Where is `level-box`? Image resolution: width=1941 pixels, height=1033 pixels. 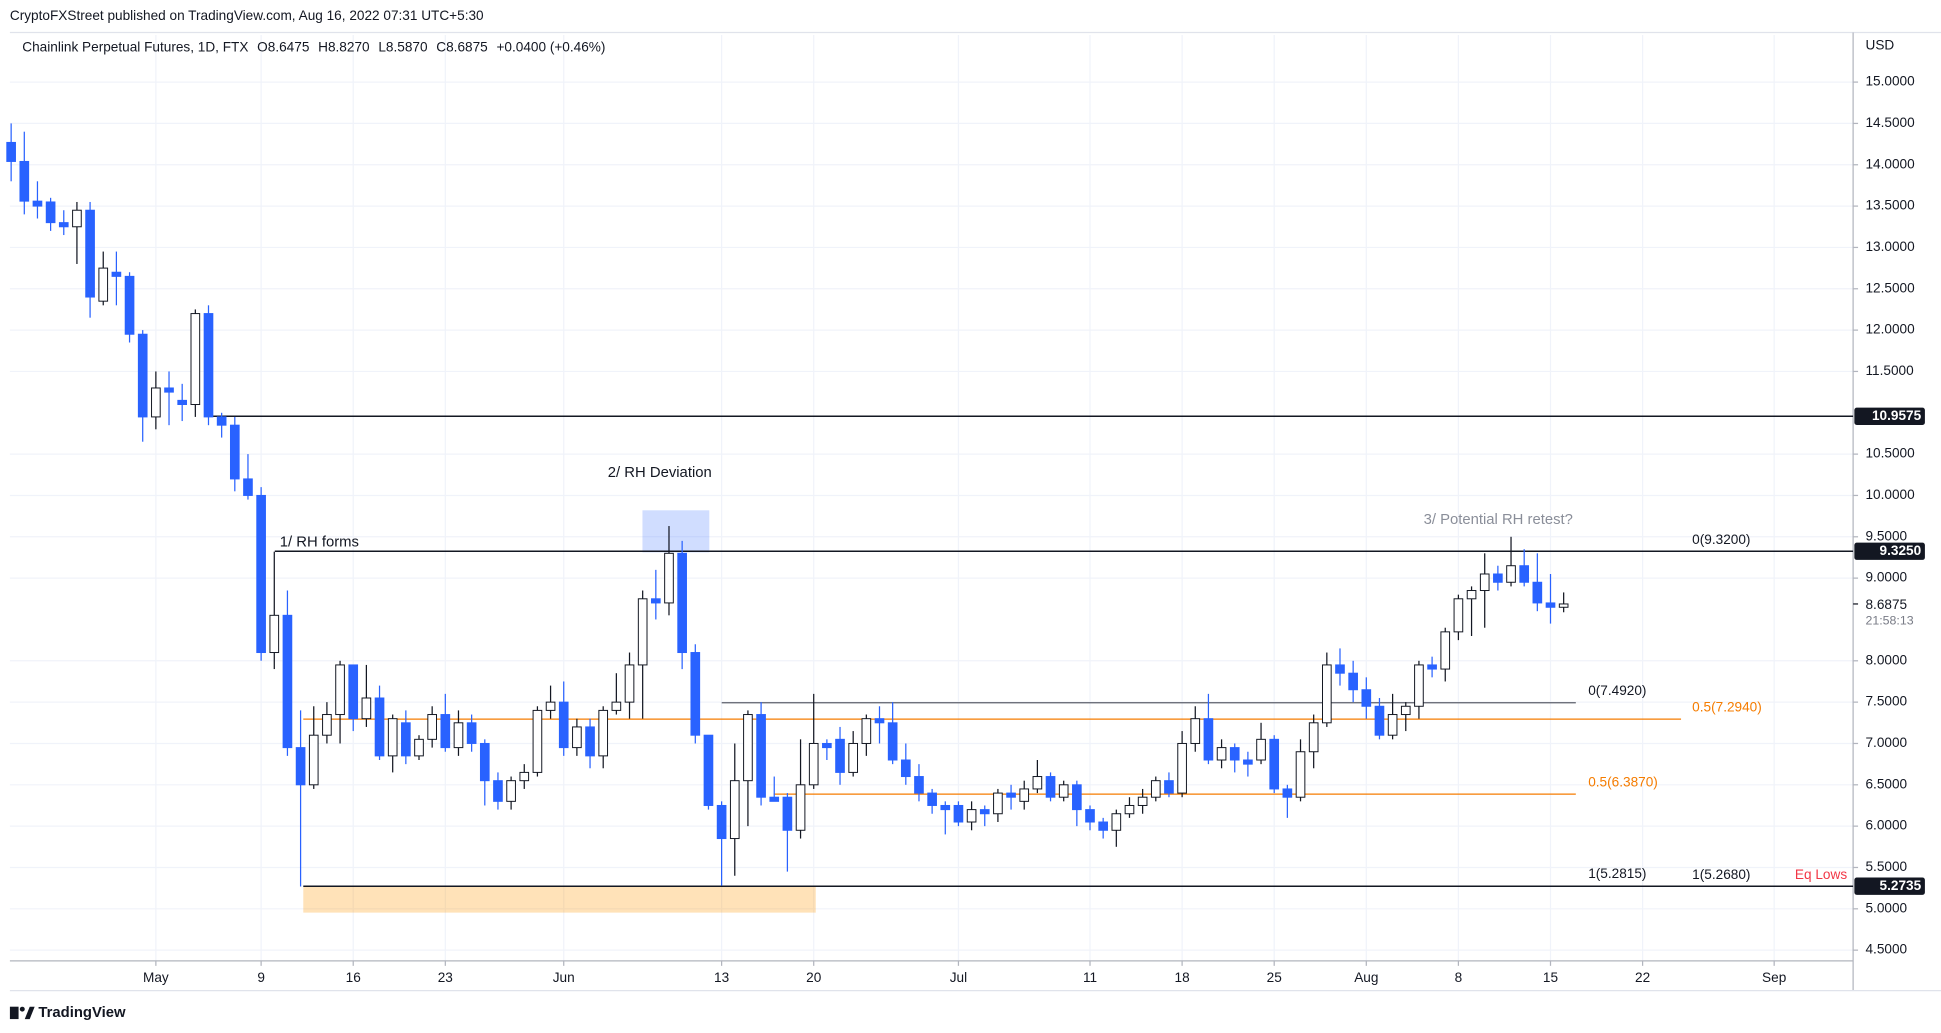
level-box is located at coordinates (1889, 886).